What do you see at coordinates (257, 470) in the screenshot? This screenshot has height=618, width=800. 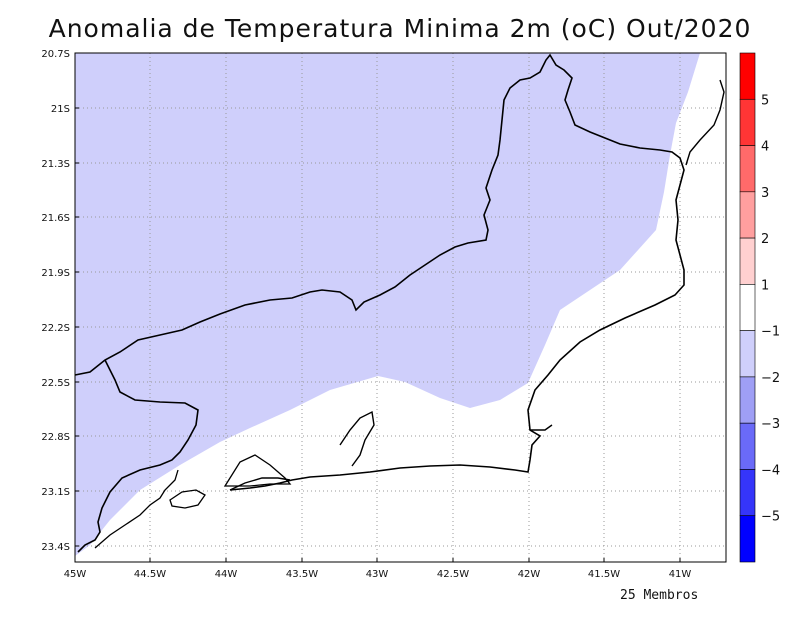 I see `island-marambaia` at bounding box center [257, 470].